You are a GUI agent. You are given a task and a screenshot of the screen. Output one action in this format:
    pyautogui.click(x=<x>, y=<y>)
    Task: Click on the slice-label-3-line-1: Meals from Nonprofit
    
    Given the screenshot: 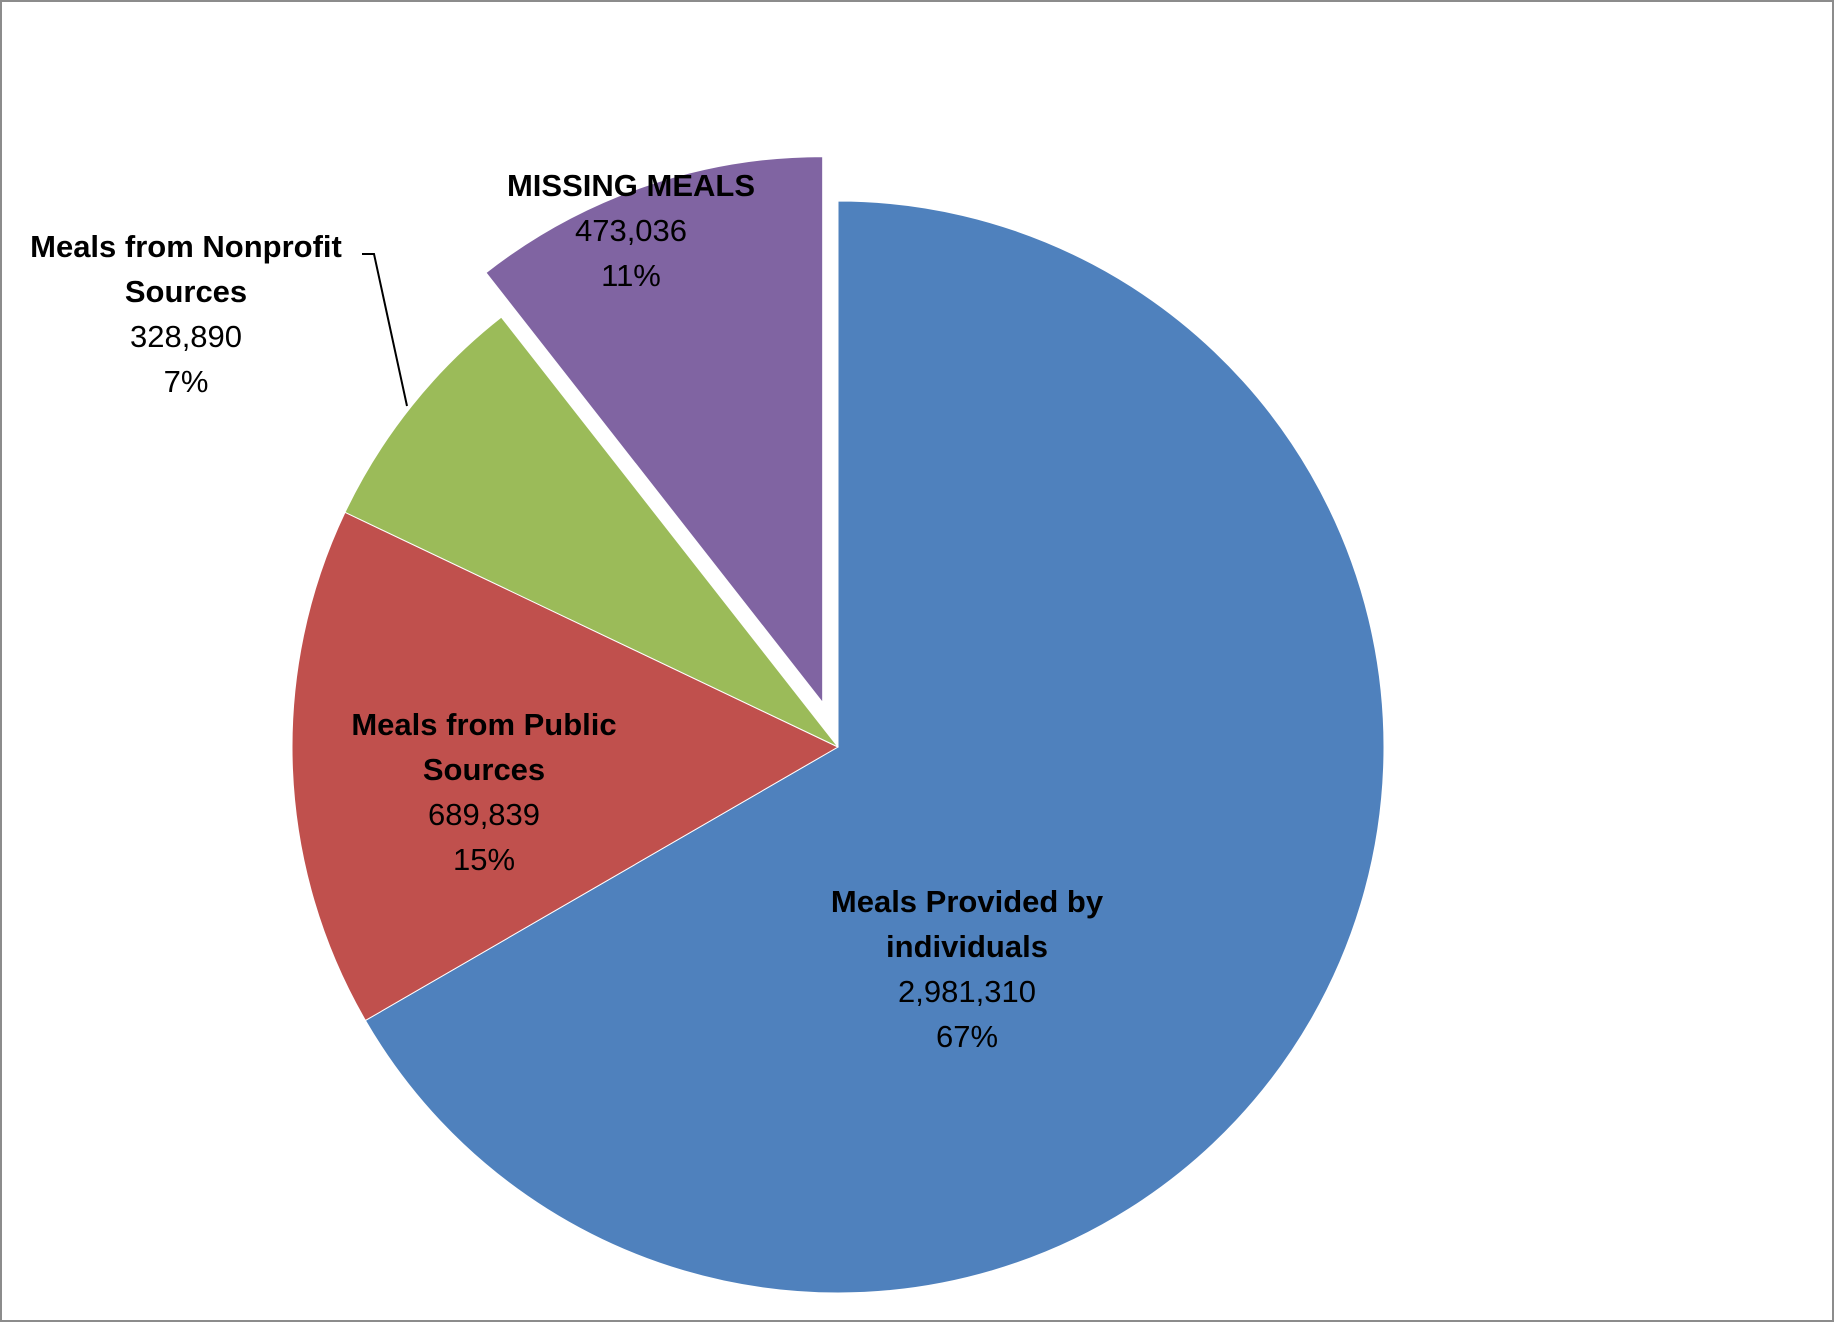 What is the action you would take?
    pyautogui.click(x=186, y=246)
    